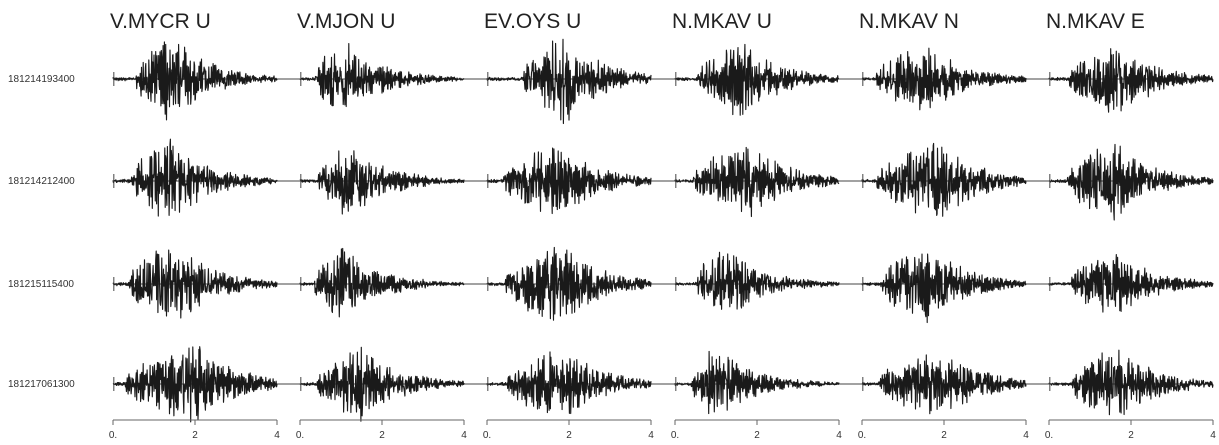 The height and width of the screenshot is (445, 1219). Describe the element at coordinates (41, 181) in the screenshot. I see `event-label: 181214212400` at that location.